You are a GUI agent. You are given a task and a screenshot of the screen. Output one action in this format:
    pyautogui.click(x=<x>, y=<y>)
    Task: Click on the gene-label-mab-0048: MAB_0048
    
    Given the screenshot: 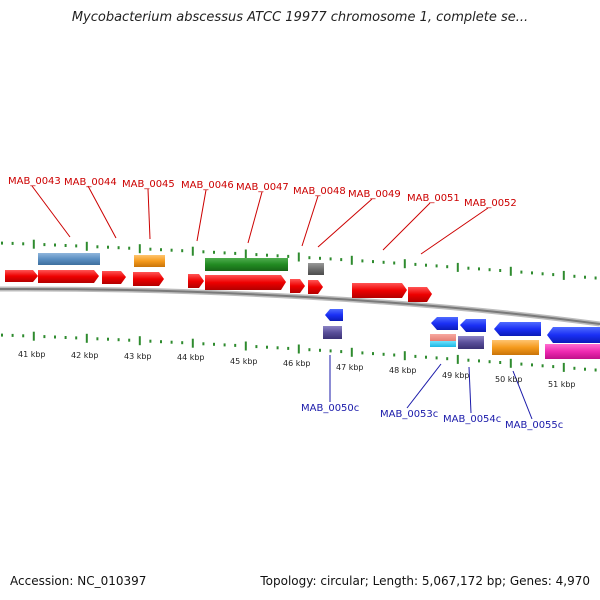 What is the action you would take?
    pyautogui.click(x=319, y=191)
    